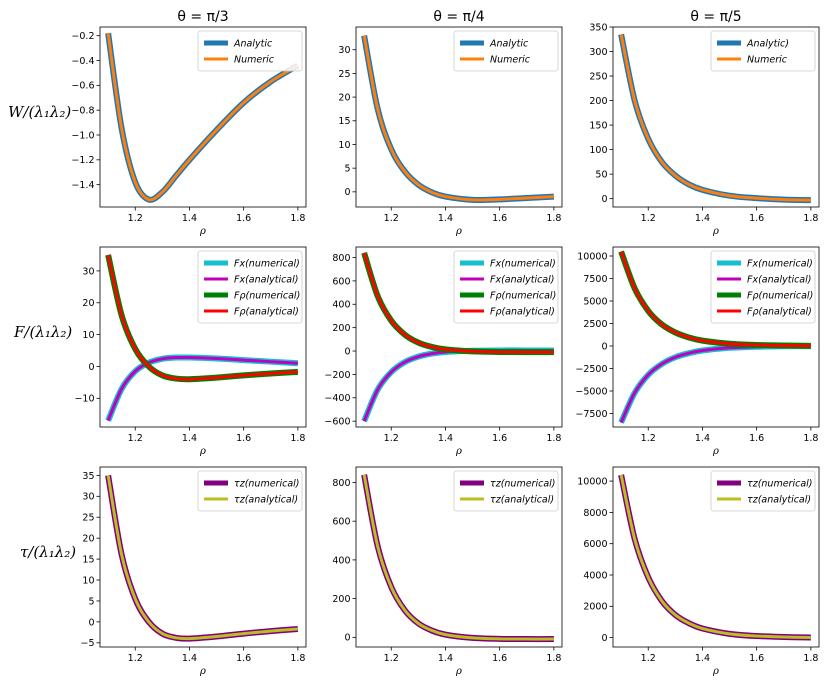 The height and width of the screenshot is (692, 830). I want to click on y-tick-label: 30, so click(88, 271).